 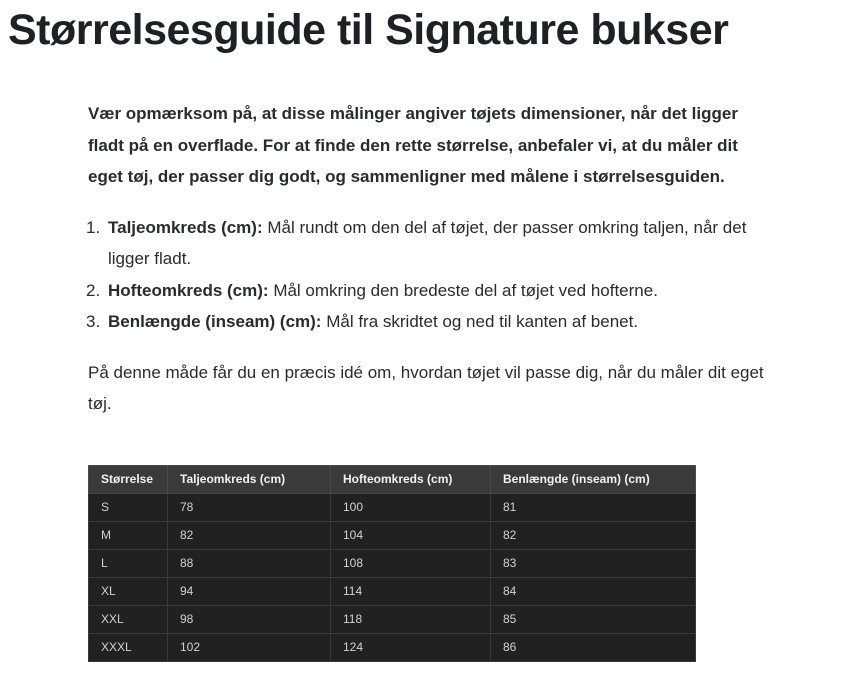 What do you see at coordinates (128, 563) in the screenshot?
I see `cell-size: L` at bounding box center [128, 563].